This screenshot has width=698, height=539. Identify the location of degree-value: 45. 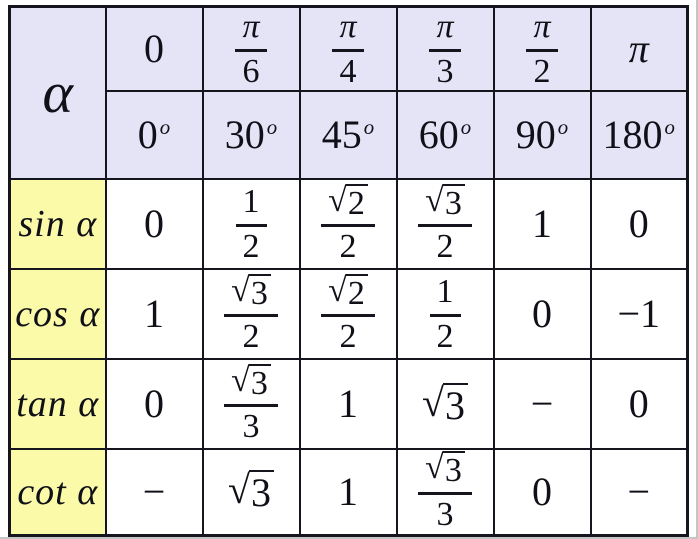
(341, 135).